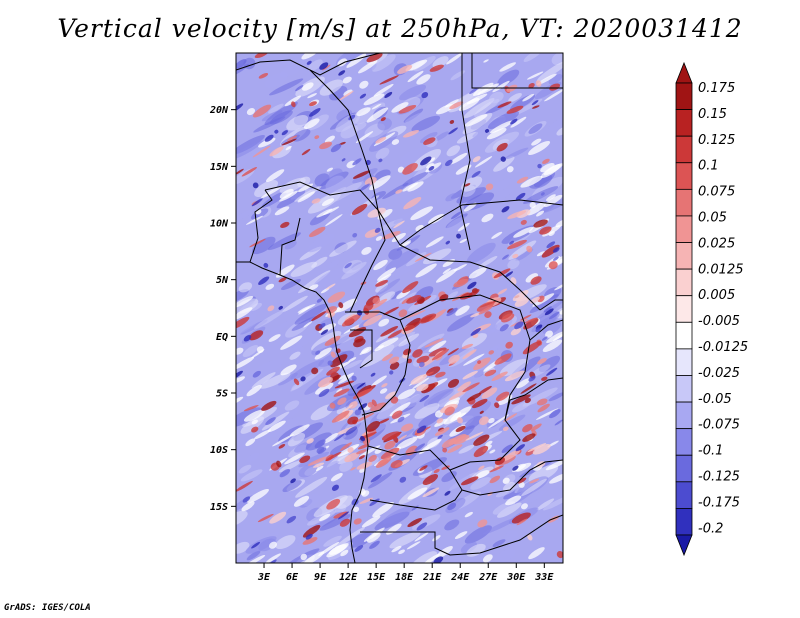  I want to click on colorbar-label: 0.175, so click(716, 88).